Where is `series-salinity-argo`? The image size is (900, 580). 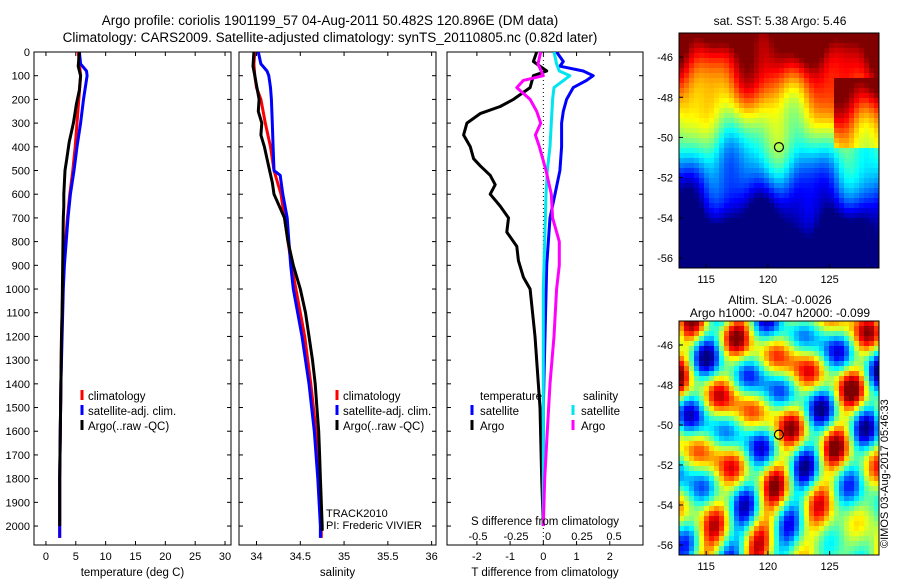
series-salinity-argo is located at coordinates (538, 289).